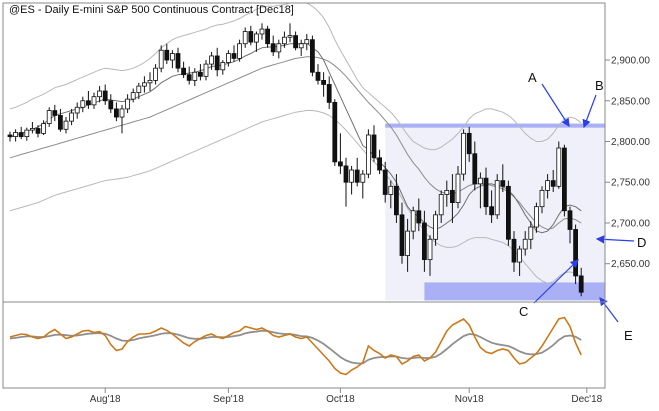  I want to click on annotation-label-e: E, so click(628, 335).